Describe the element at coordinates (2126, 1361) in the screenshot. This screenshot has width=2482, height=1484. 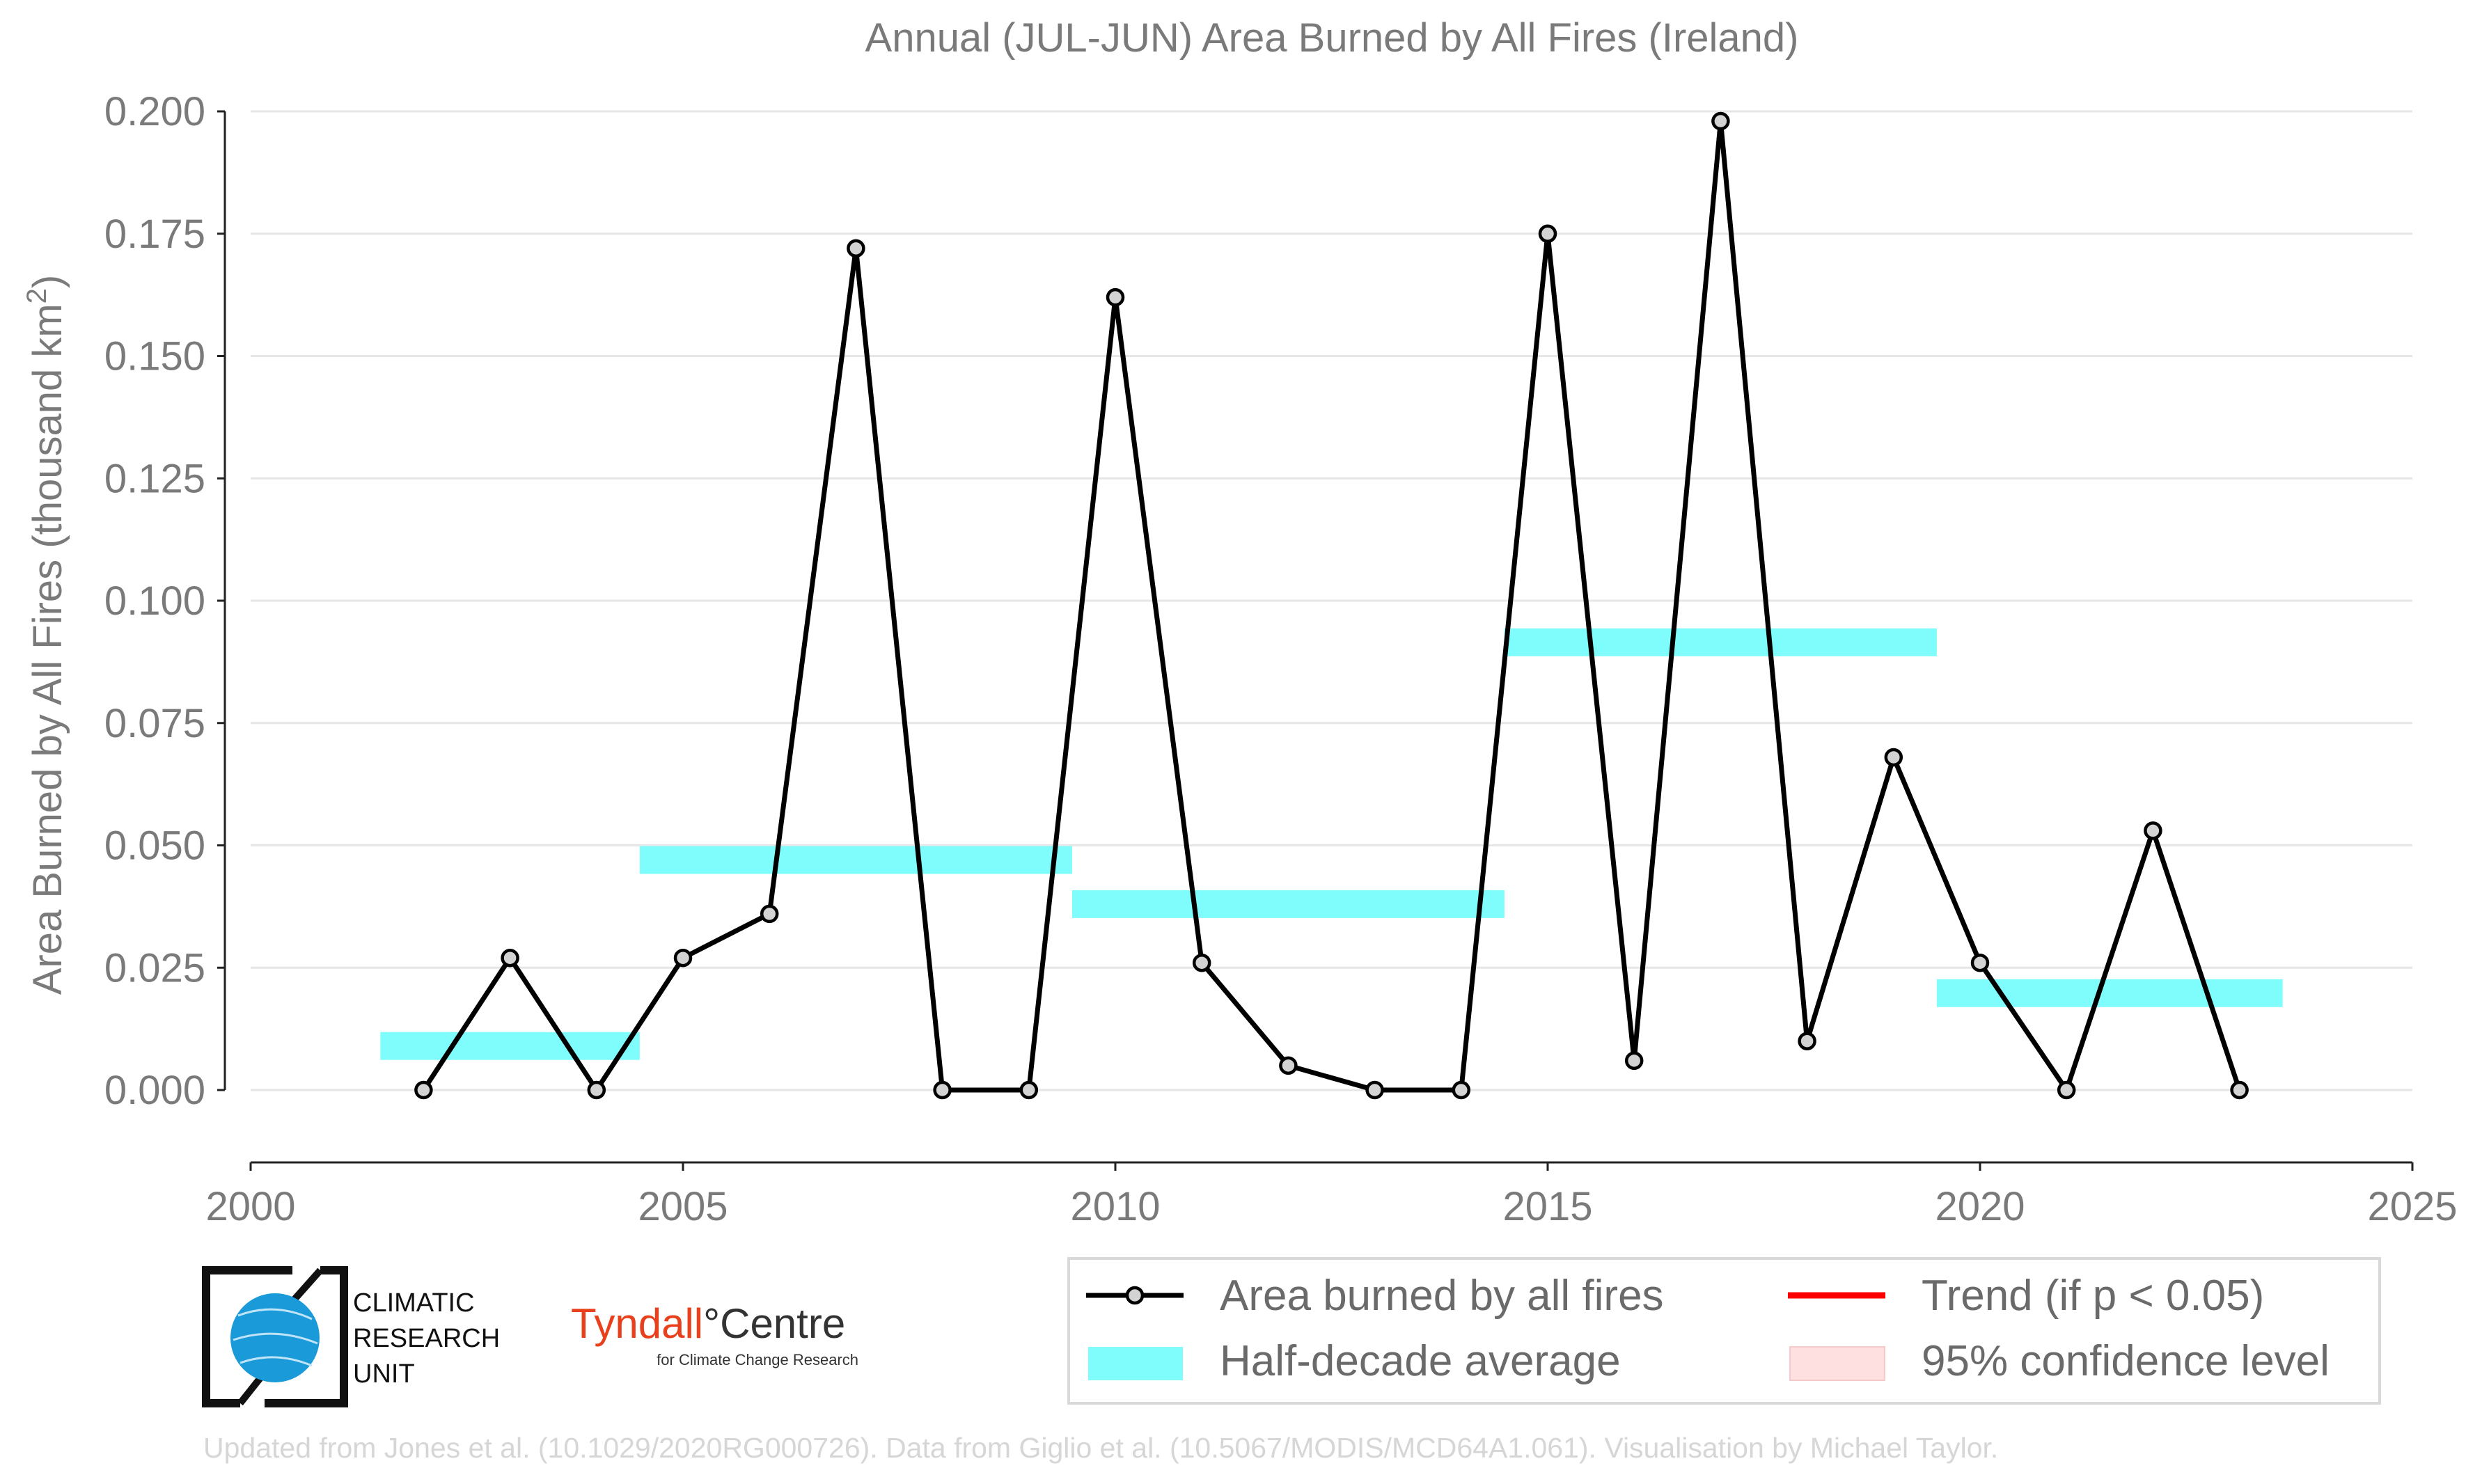
I see `legend-label-confidence: 95% confidence level` at that location.